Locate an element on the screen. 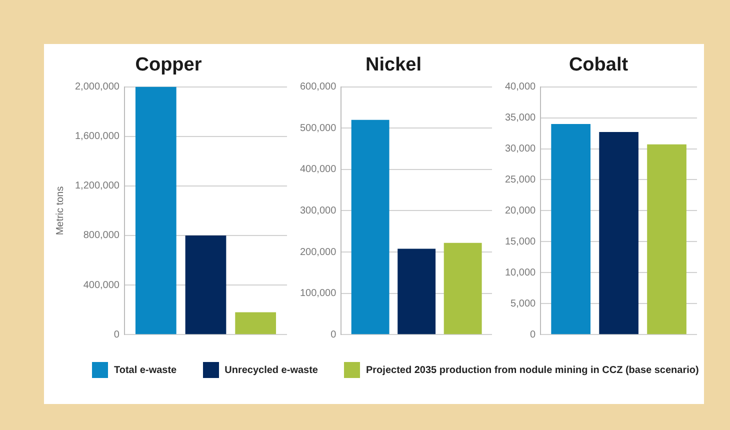 The width and height of the screenshot is (730, 430). legend-label: Total e-waste is located at coordinates (145, 370).